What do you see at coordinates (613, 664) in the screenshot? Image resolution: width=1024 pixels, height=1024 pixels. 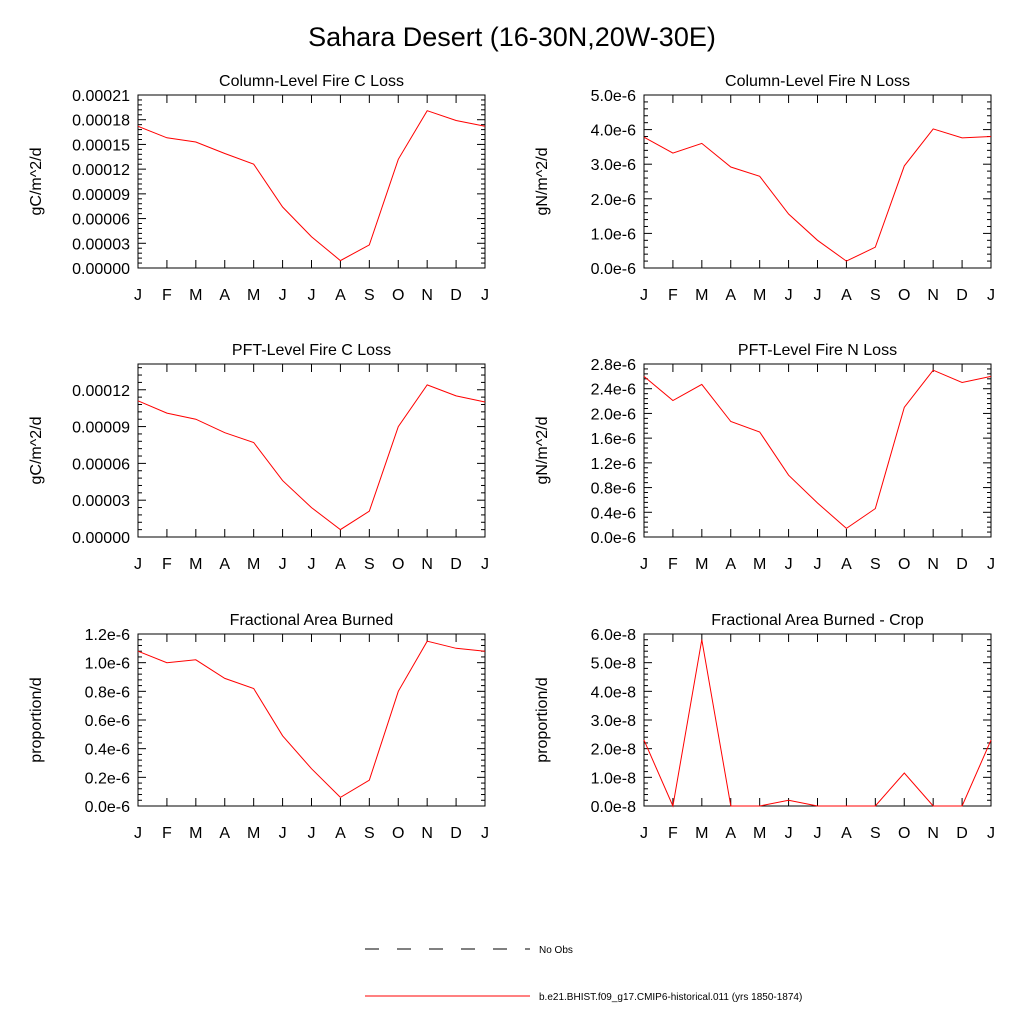 I see `y-tick-label: 5.0e-8` at bounding box center [613, 664].